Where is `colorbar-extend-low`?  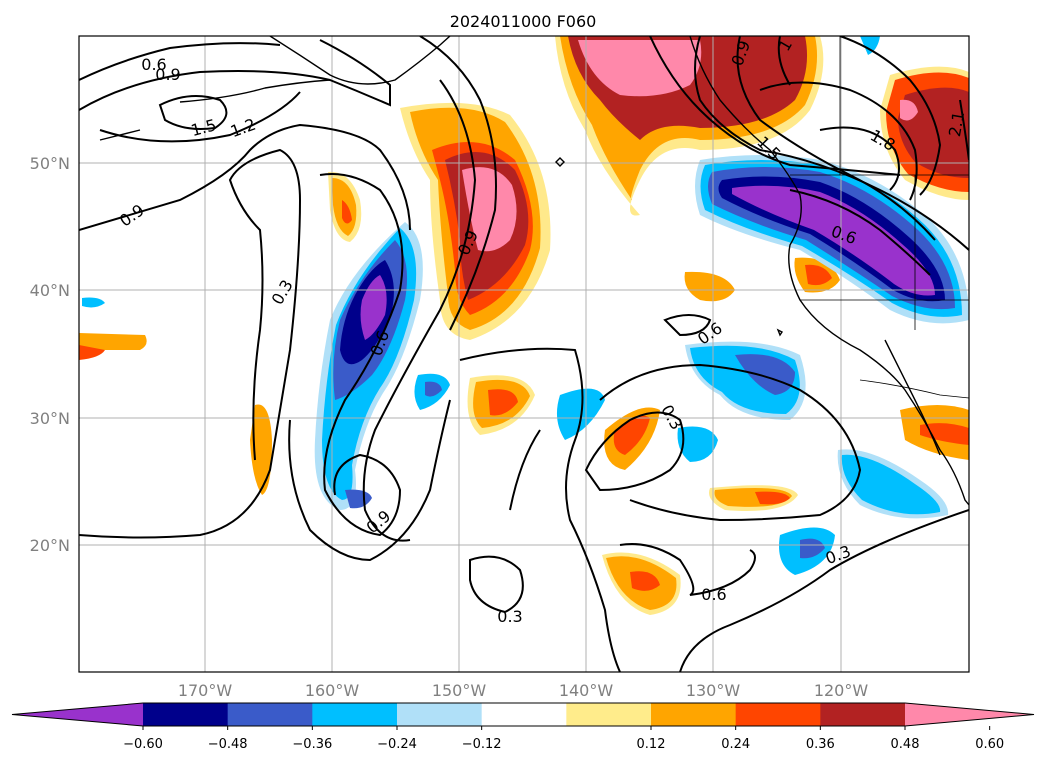 colorbar-extend-low is located at coordinates (77, 714).